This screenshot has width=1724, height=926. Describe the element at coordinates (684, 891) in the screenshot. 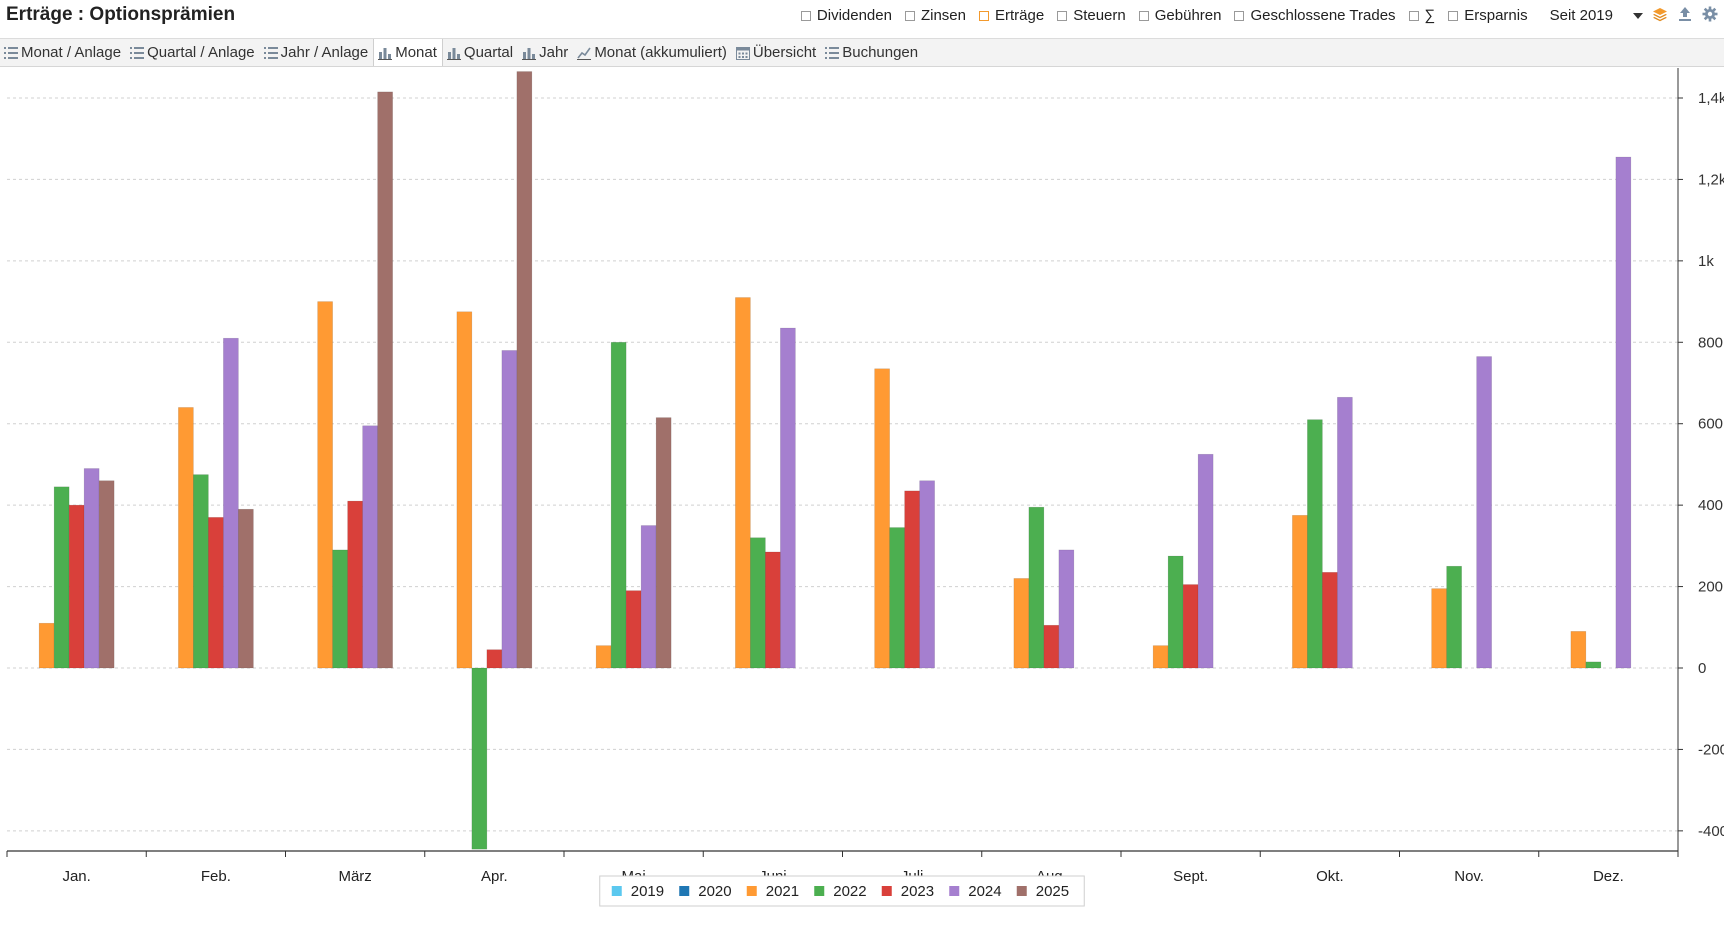

I see `legend-swatch-2020` at that location.